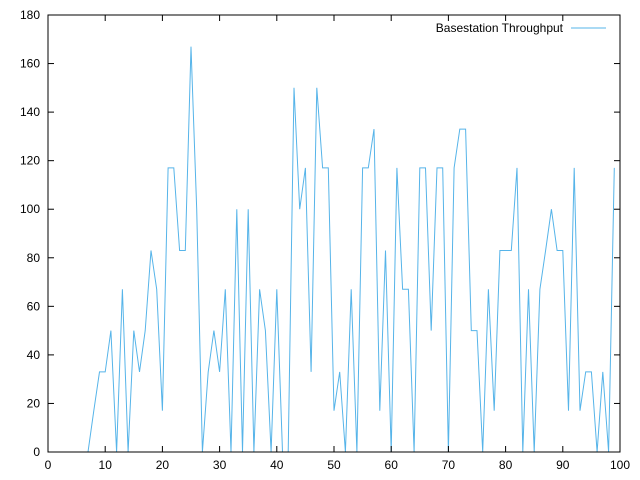  What do you see at coordinates (106, 465) in the screenshot?
I see `x-tick-label: 10` at bounding box center [106, 465].